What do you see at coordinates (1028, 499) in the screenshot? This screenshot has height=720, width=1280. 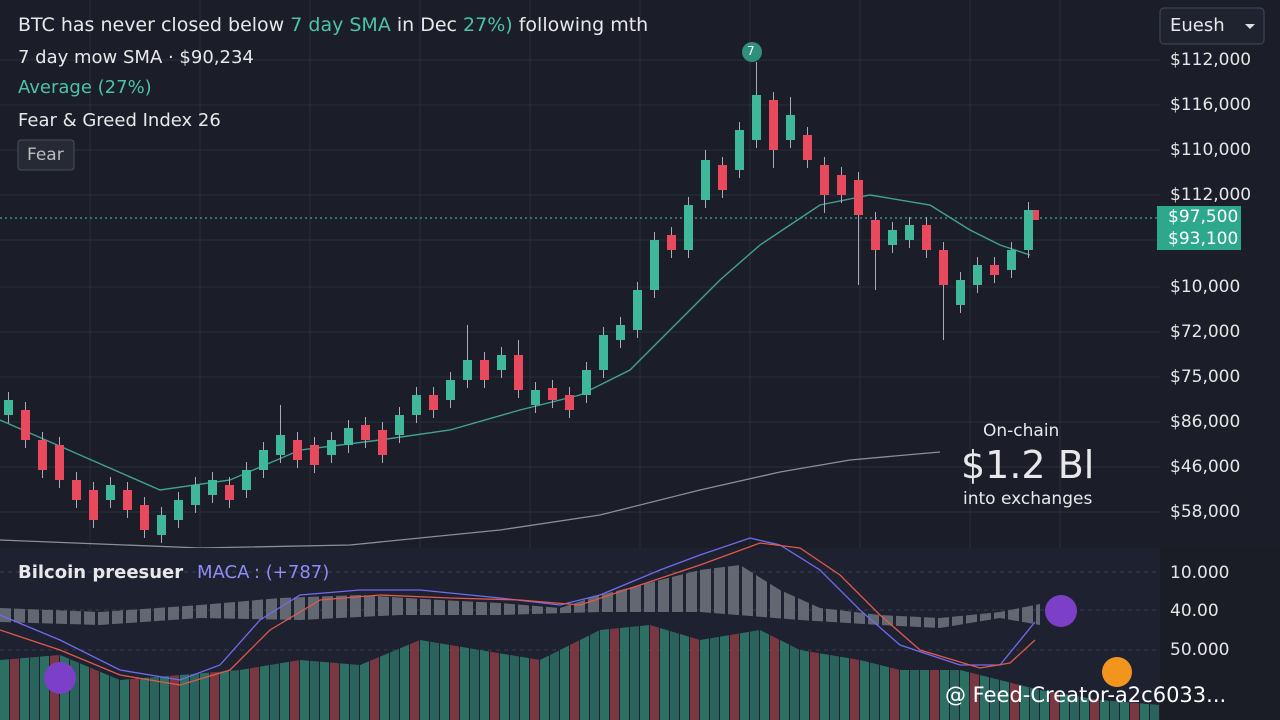 I see `annotation-bottom: into exchanges` at bounding box center [1028, 499].